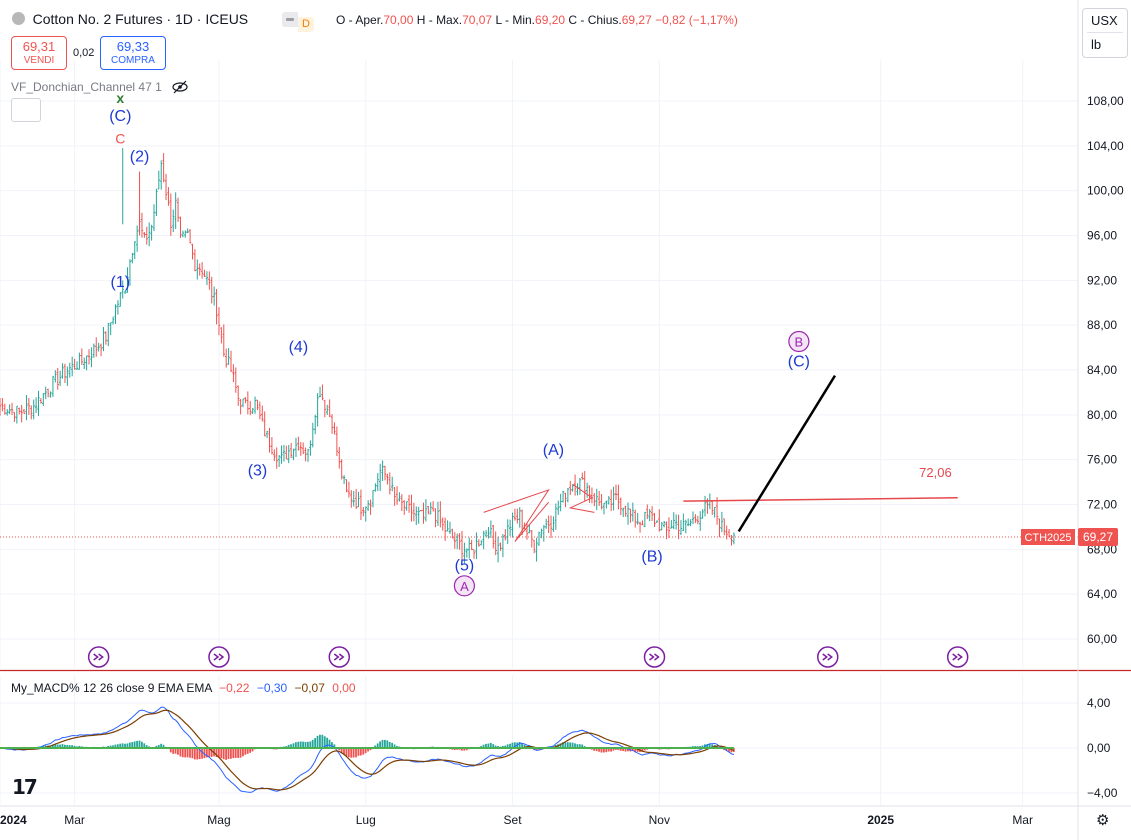  I want to click on time-tick-label: Mar, so click(74, 820).